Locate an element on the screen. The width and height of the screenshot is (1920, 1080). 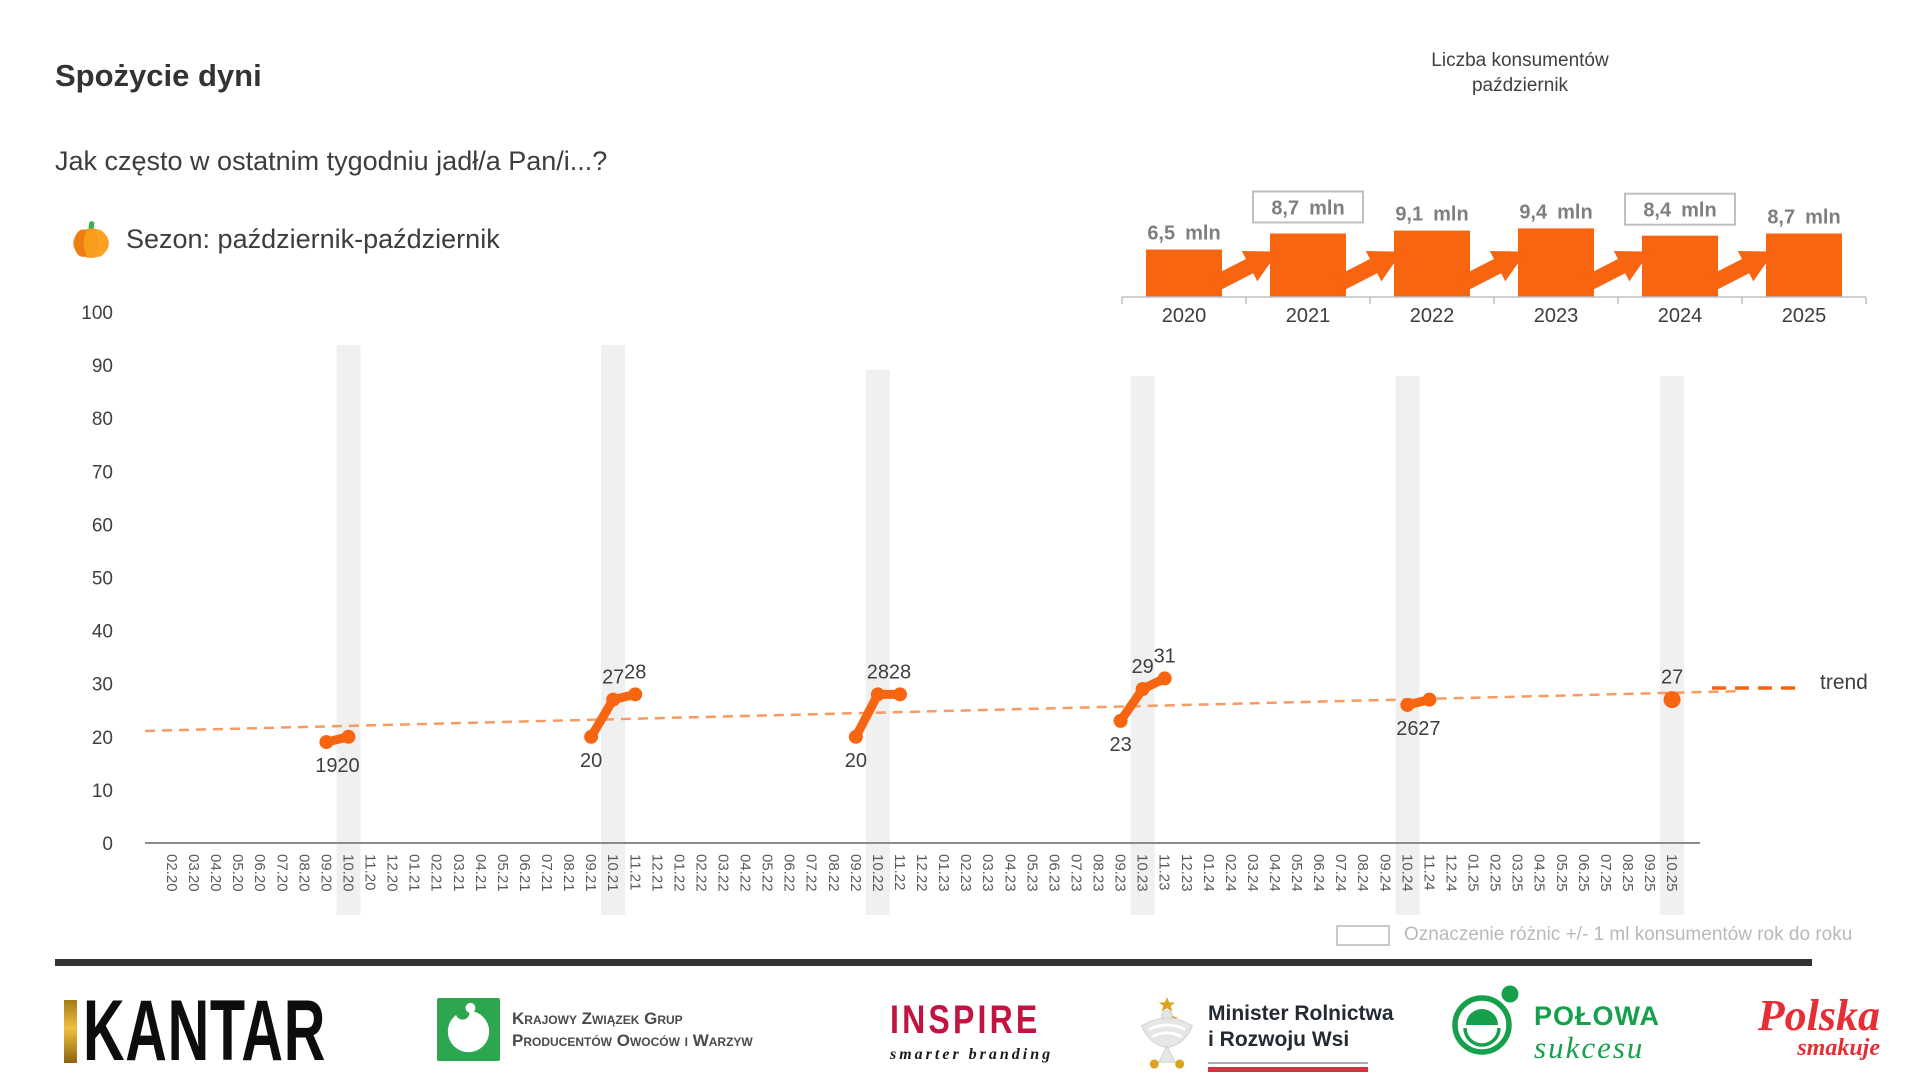
pumpkin-icon is located at coordinates (91, 239).